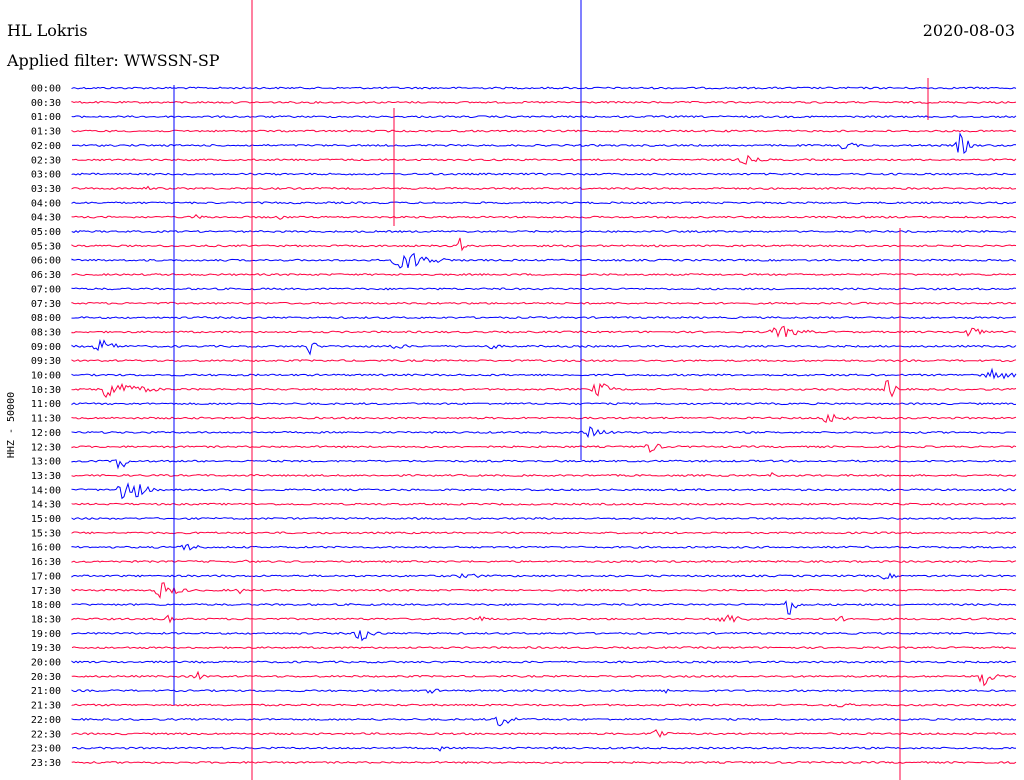 Image resolution: width=1024 pixels, height=780 pixels. What do you see at coordinates (544, 648) in the screenshot?
I see `trace-line-1930` at bounding box center [544, 648].